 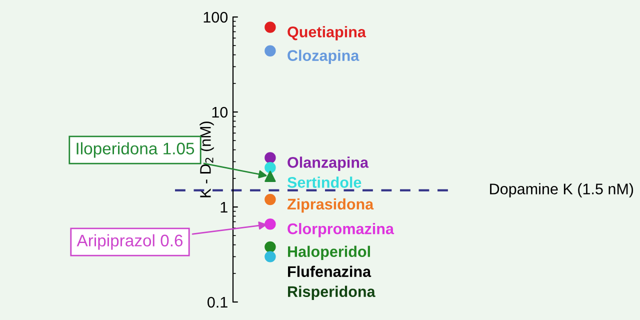 What do you see at coordinates (330, 272) in the screenshot?
I see `legend-label: Flufenazina` at bounding box center [330, 272].